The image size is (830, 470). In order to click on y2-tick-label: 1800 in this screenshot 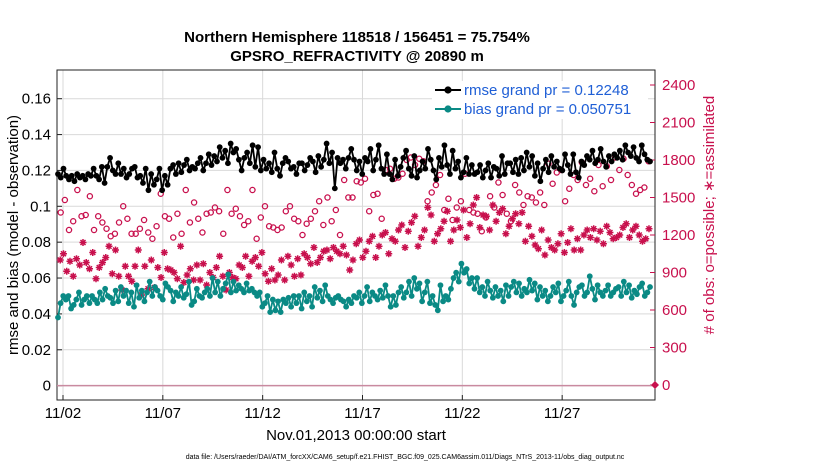, I will do `click(678, 160)`.